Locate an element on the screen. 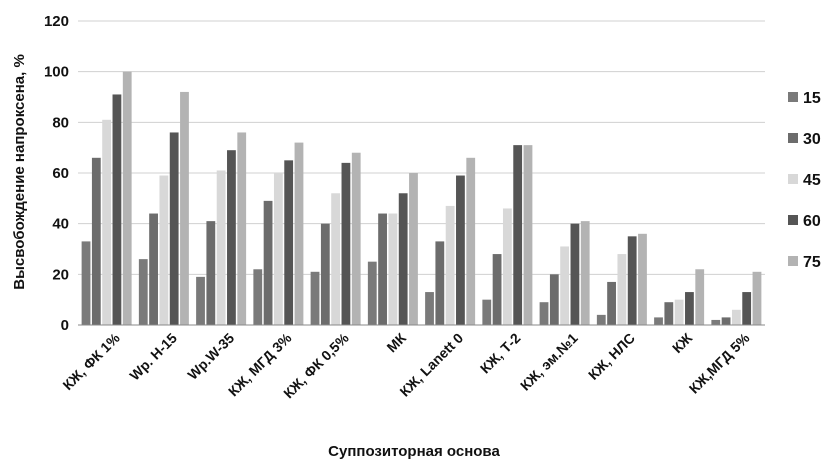 This screenshot has height=461, width=828. legend: 15 30 45 60 75 is located at coordinates (804, 180).